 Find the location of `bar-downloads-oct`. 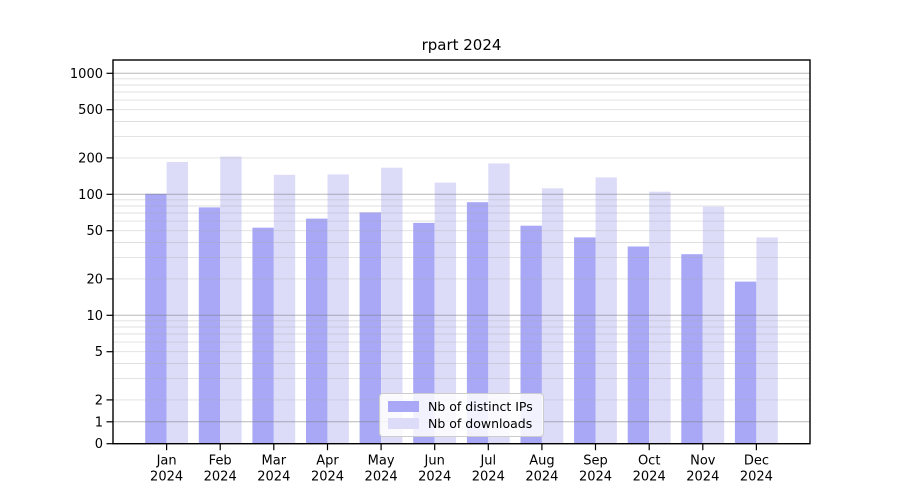

bar-downloads-oct is located at coordinates (660, 317).